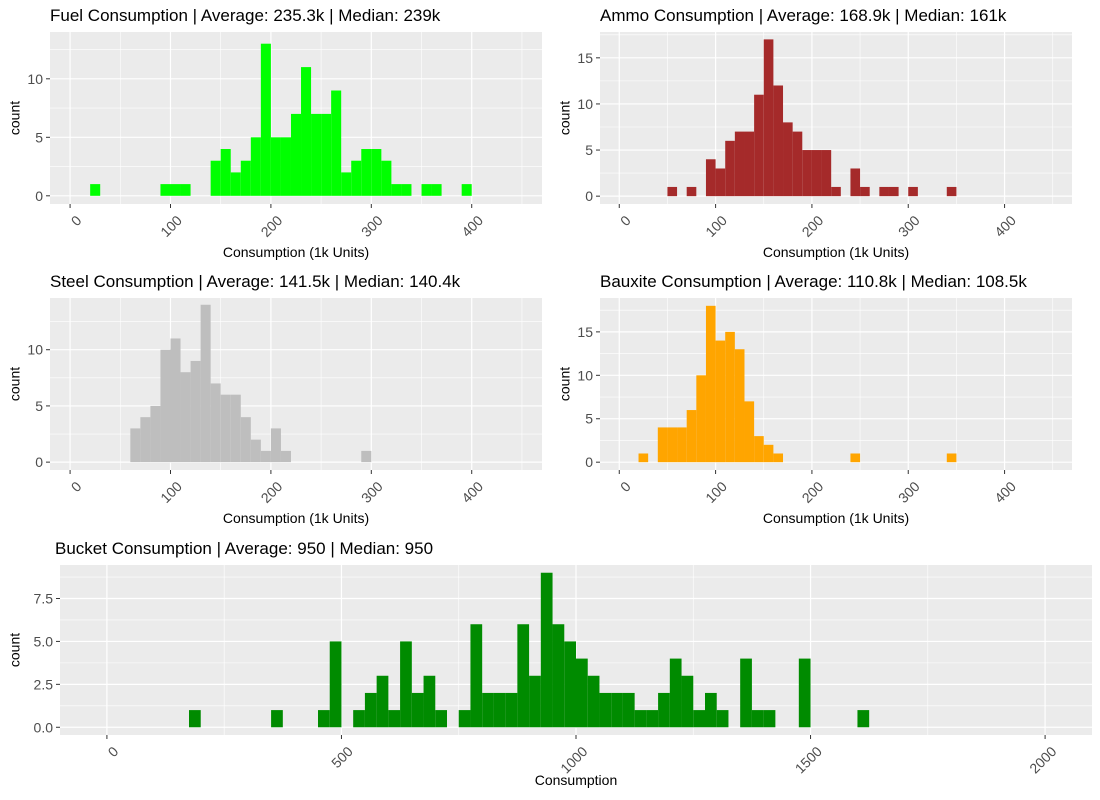 This screenshot has width=1100, height=800. What do you see at coordinates (372, 226) in the screenshot?
I see `x-tick-label: 300` at bounding box center [372, 226].